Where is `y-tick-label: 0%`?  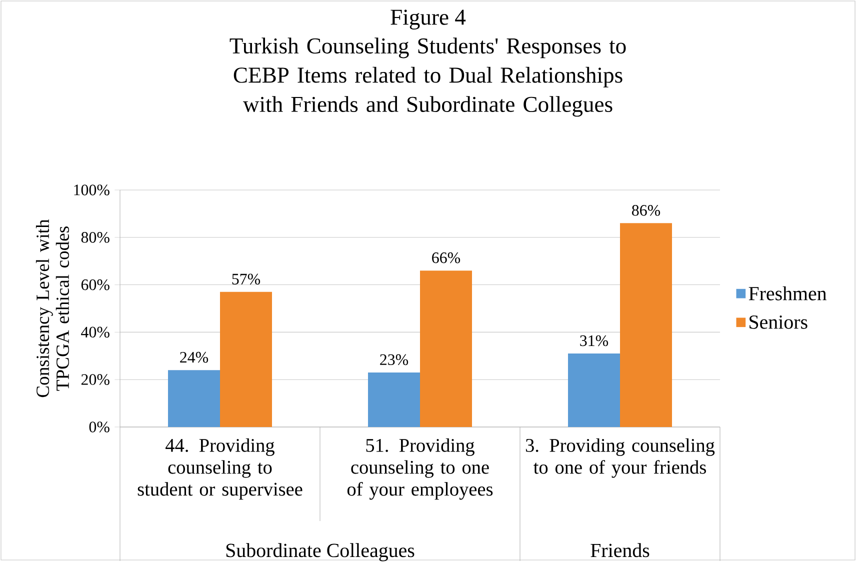
y-tick-label: 0% is located at coordinates (99, 427).